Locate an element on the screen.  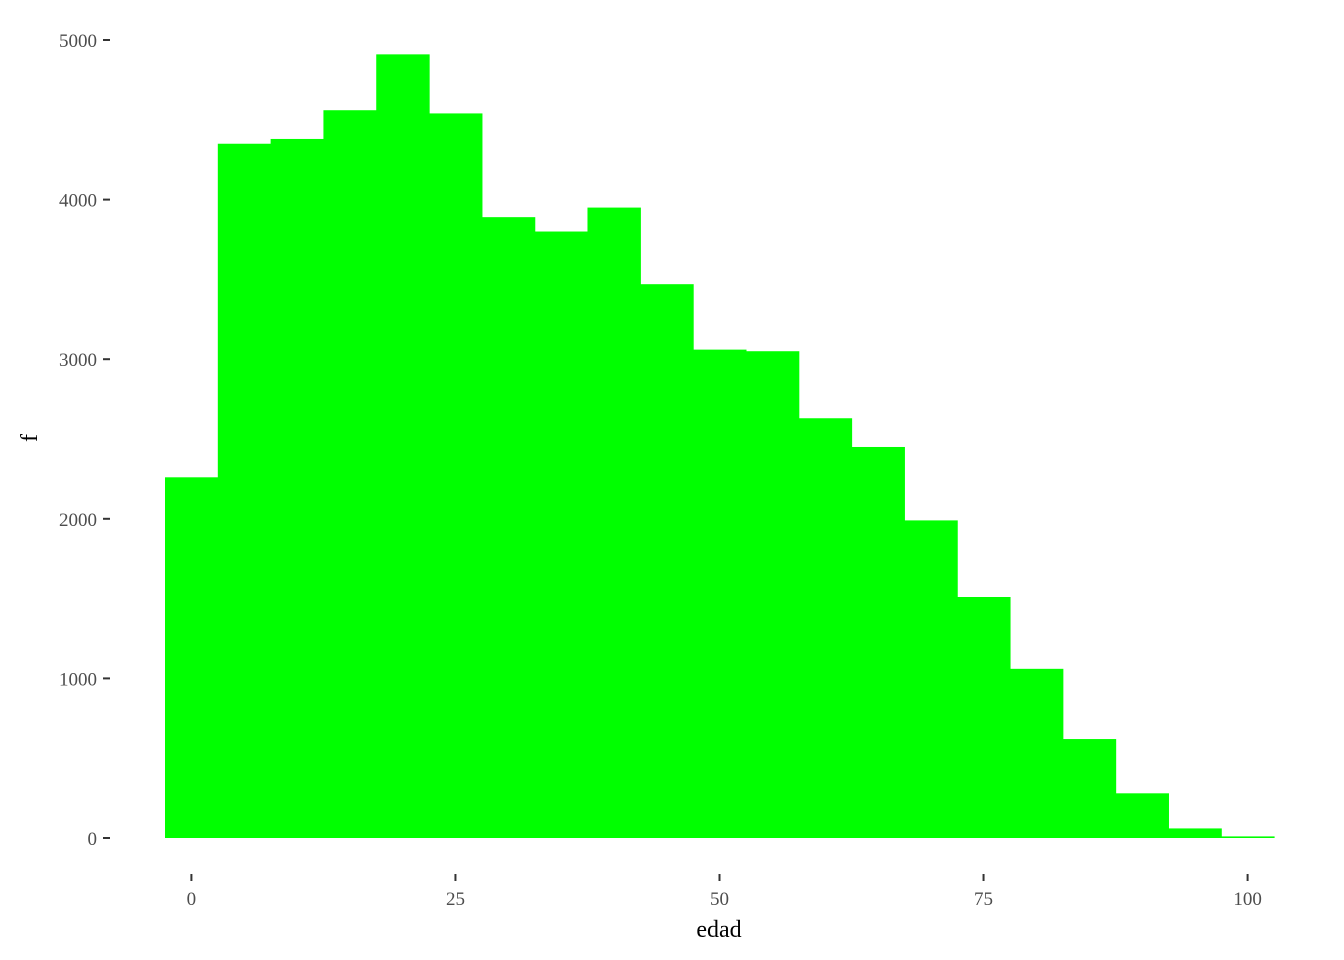
x-tick-label: 100 is located at coordinates (1247, 899).